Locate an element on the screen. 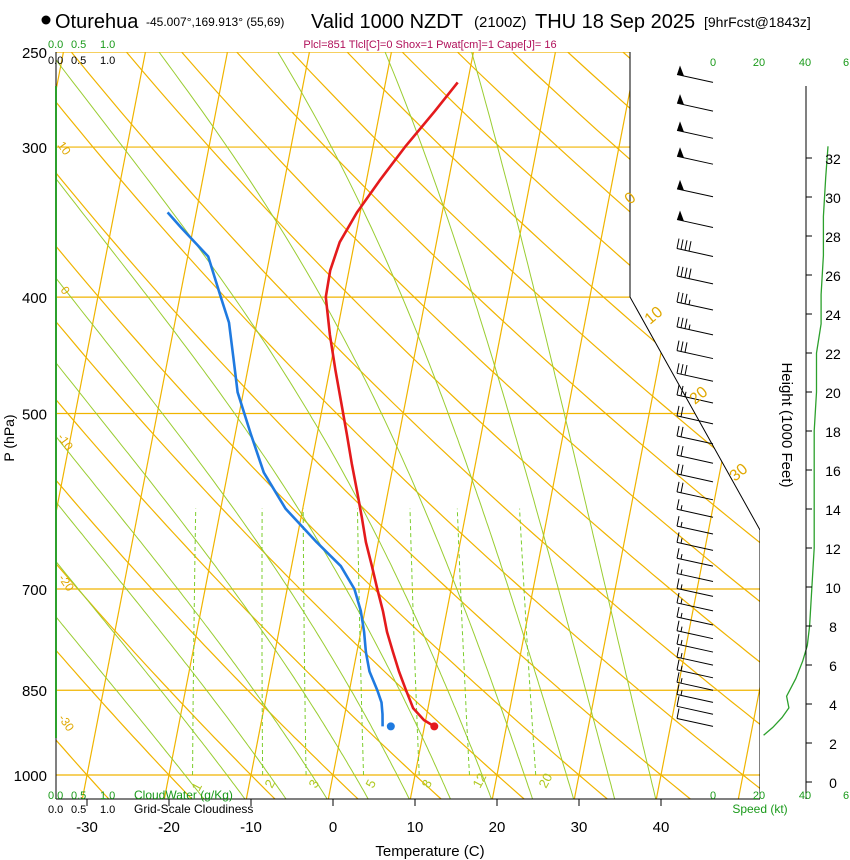 Image resolution: width=850 pixels, height=860 pixels. height-tick-label: 4 is located at coordinates (833, 705).